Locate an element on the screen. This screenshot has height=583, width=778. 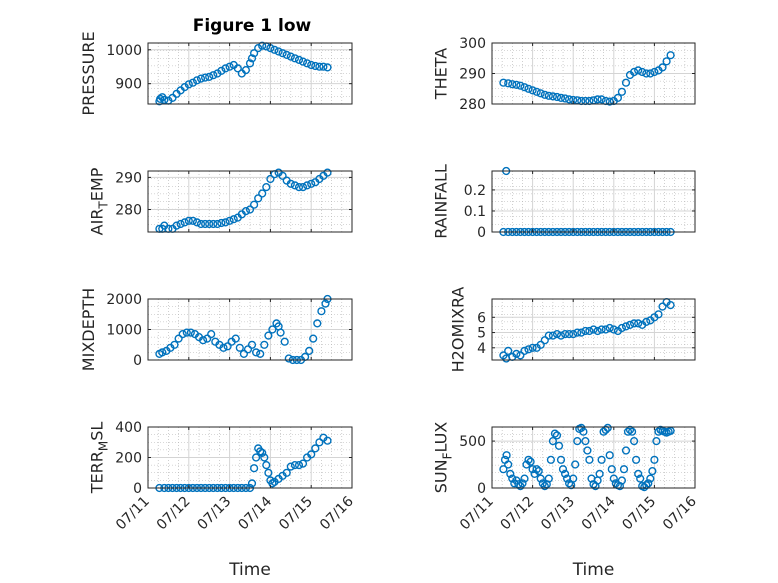
y-tick-label: 0 is located at coordinates (137, 489).